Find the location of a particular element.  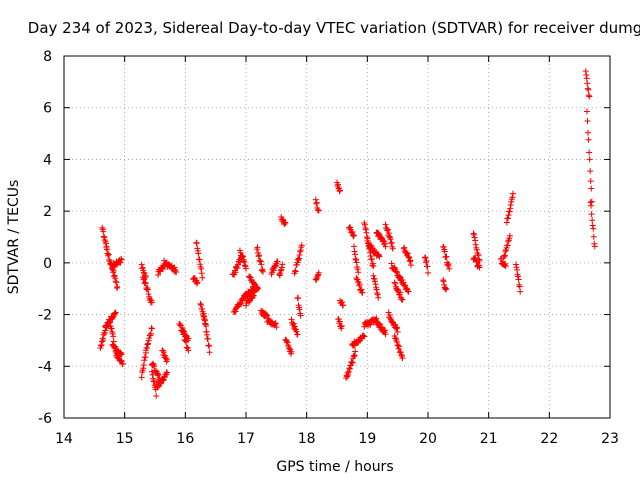

x-tick-label: 16 is located at coordinates (185, 439).